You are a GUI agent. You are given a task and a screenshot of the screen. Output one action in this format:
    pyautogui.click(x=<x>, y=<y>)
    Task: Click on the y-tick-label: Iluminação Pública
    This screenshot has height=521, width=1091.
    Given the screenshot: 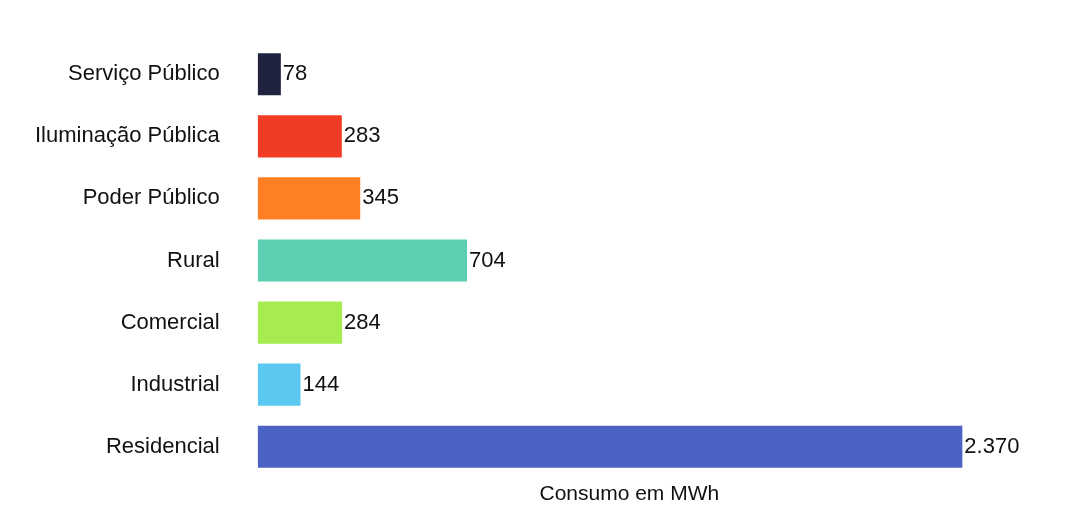 What is the action you would take?
    pyautogui.click(x=127, y=135)
    